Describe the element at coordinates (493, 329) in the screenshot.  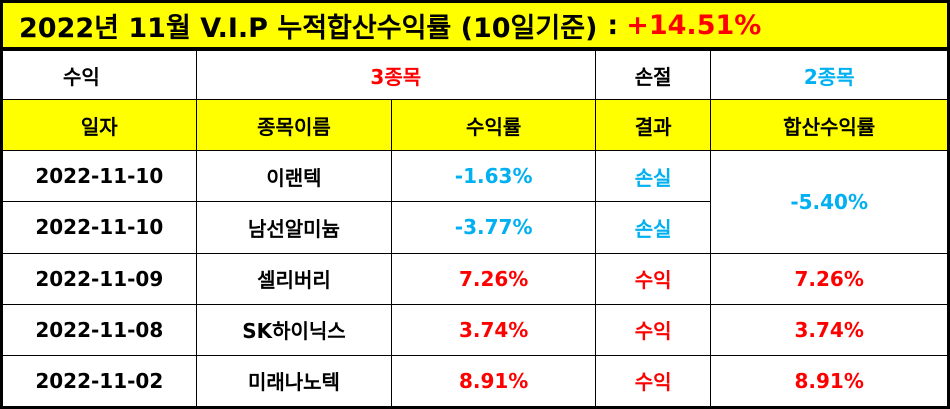
I see `row-return: 3.74%` at that location.